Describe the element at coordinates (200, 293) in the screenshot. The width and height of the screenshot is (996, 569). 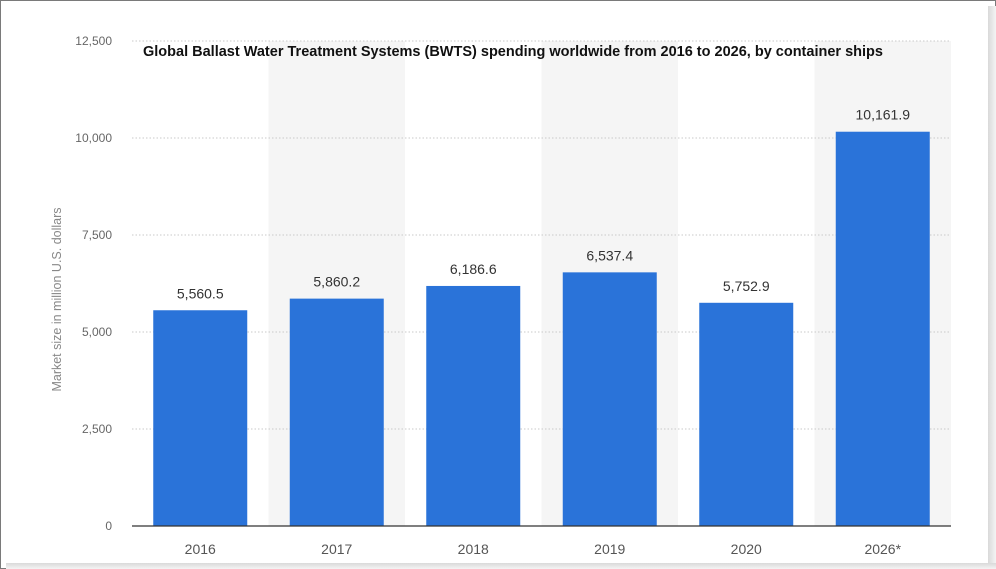
I see `bar-value-label: 5,560.5` at that location.